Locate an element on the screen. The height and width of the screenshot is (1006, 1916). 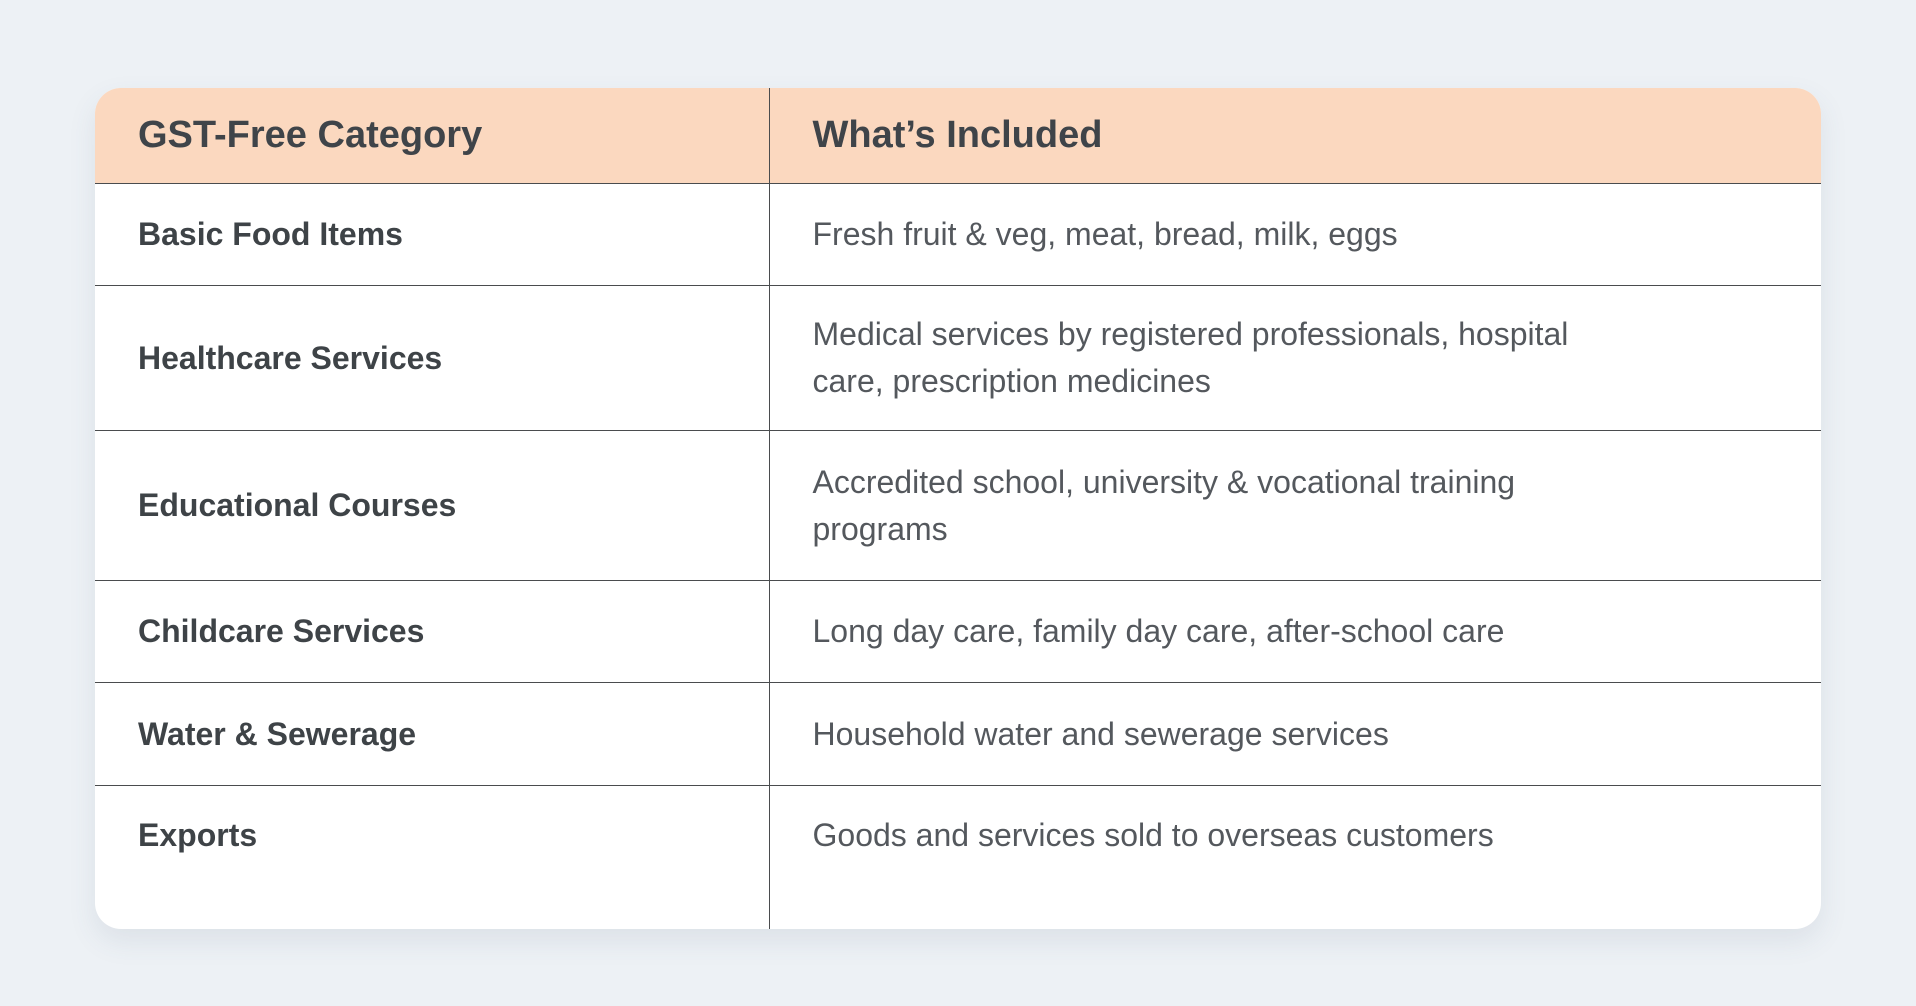
category-cell: Educational Courses is located at coordinates (432, 505).